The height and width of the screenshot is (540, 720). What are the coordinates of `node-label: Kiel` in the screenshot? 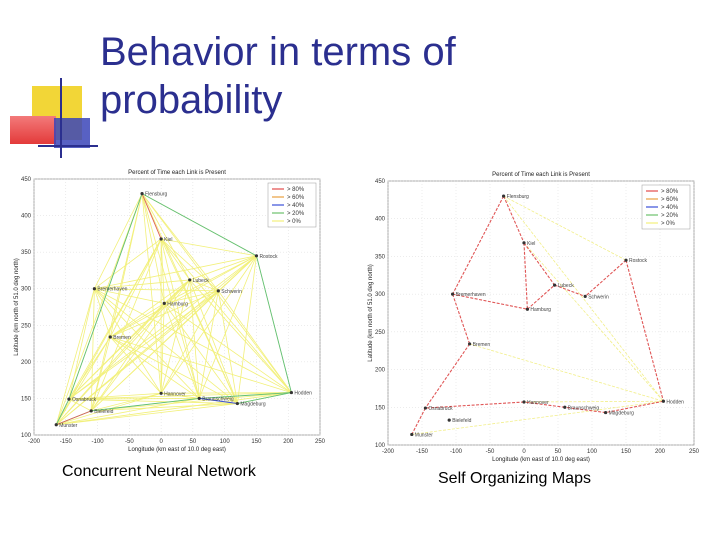 It's located at (531, 244).